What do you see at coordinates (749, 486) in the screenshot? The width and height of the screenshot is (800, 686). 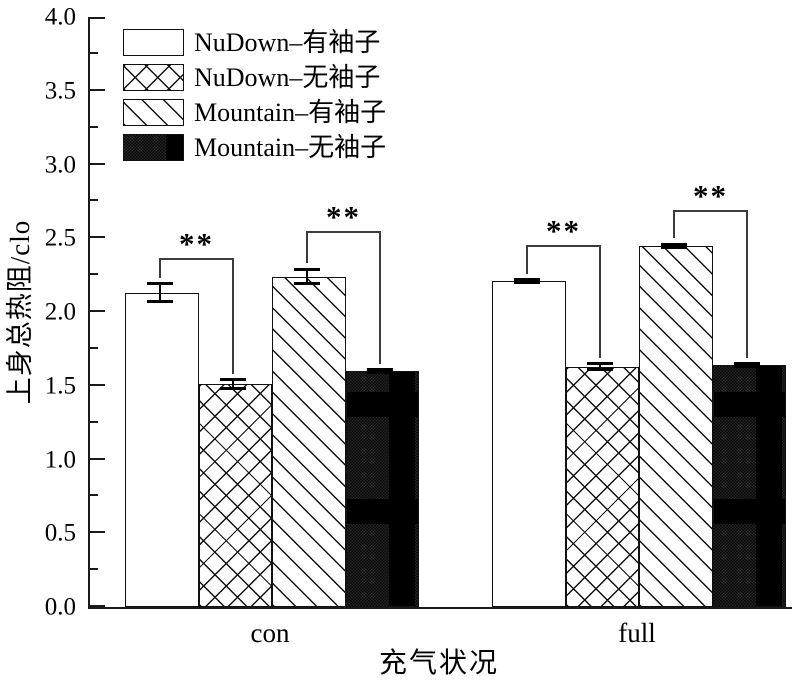 I see `bar-full-series3` at bounding box center [749, 486].